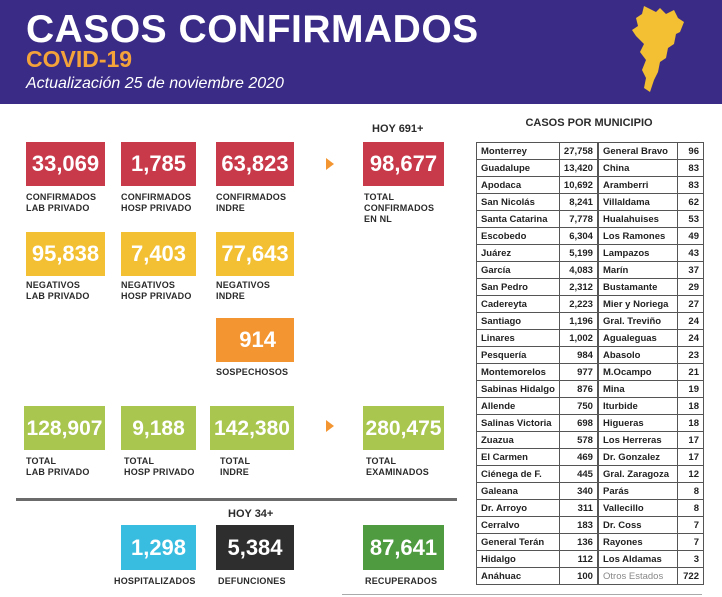 This screenshot has height=597, width=722. Describe the element at coordinates (397, 467) in the screenshot. I see `total-examinados-label: TOTAL EXAMINADOS` at that location.